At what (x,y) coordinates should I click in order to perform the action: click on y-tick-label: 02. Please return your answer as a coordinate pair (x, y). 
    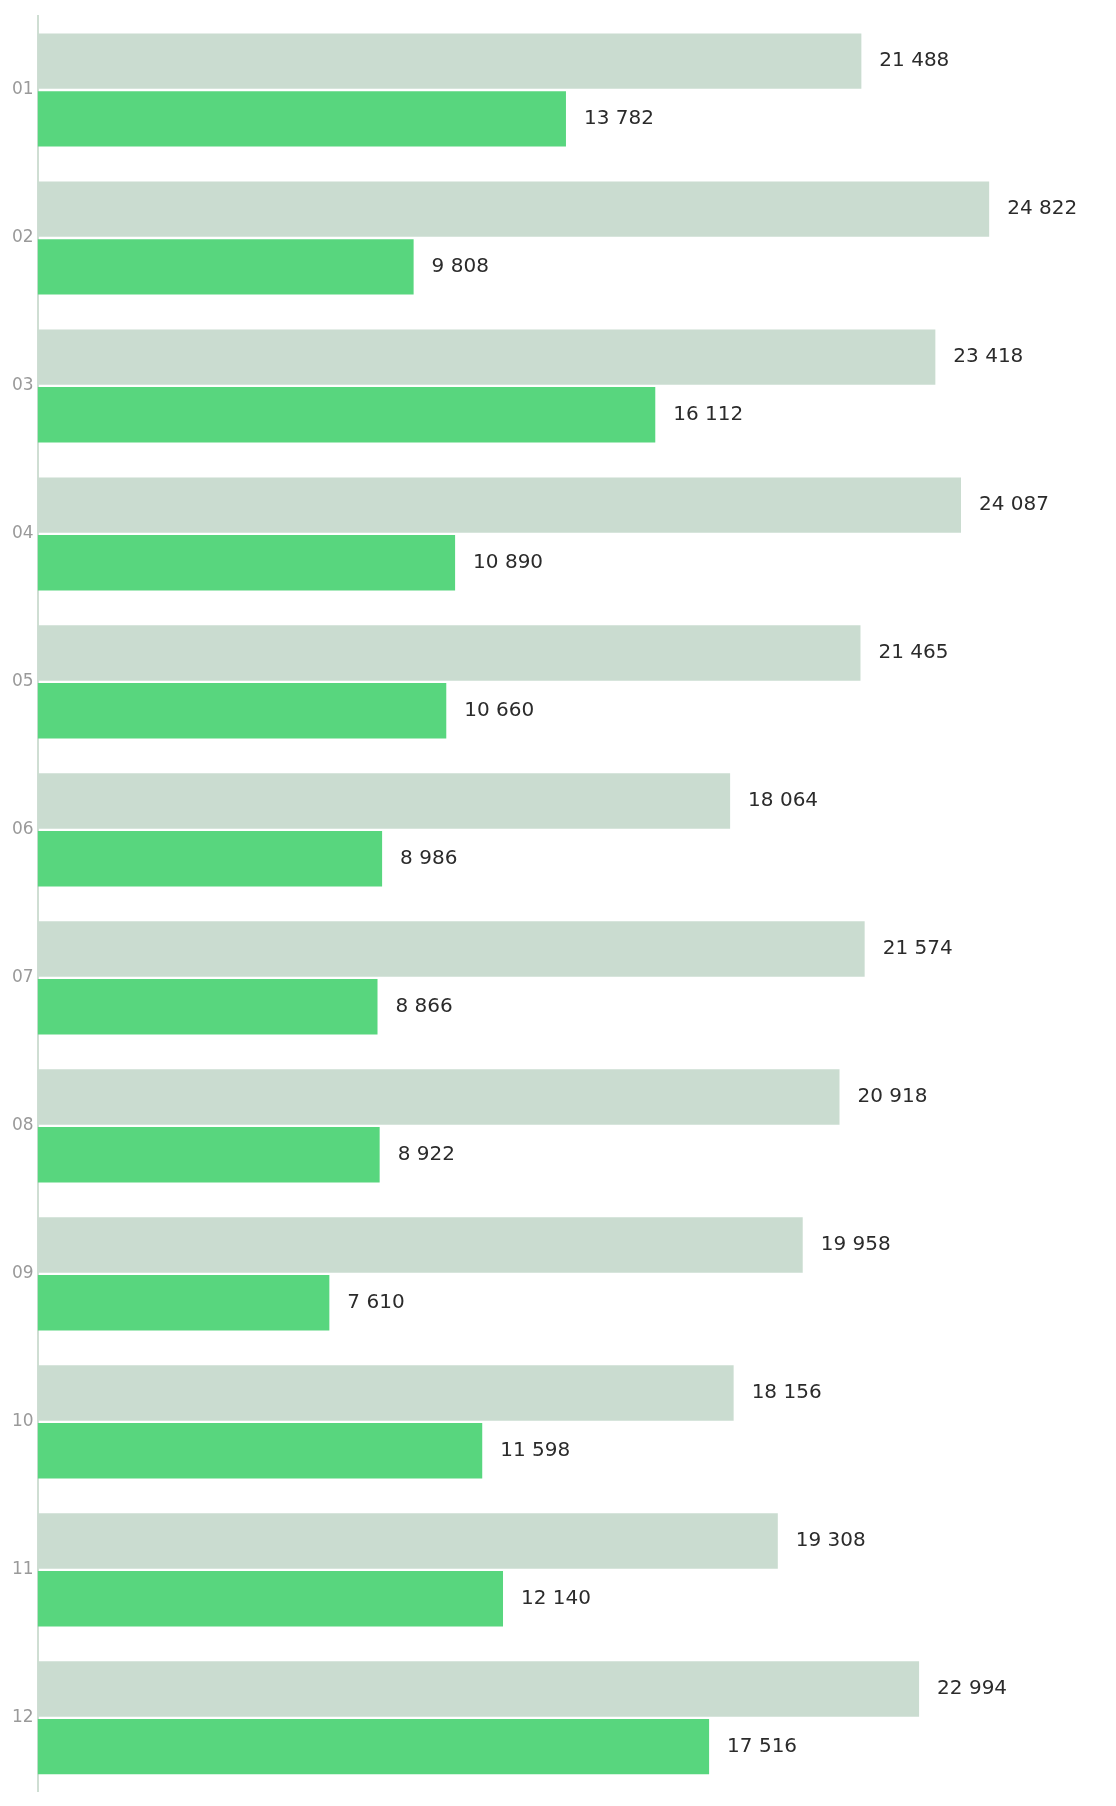
    Looking at the image, I should click on (22, 236).